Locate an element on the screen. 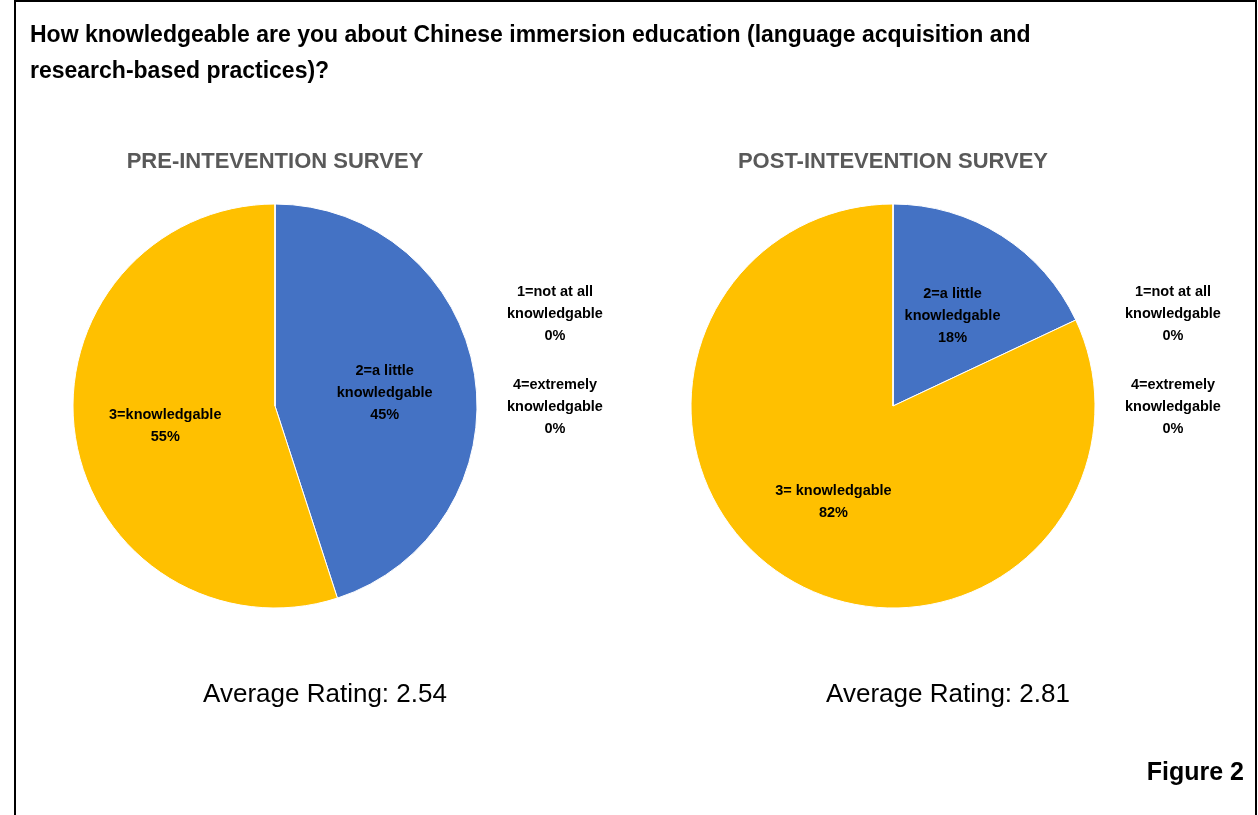 The width and height of the screenshot is (1258, 815). chart-title: PRE-INTEVENTION SURVEY is located at coordinates (275, 160).